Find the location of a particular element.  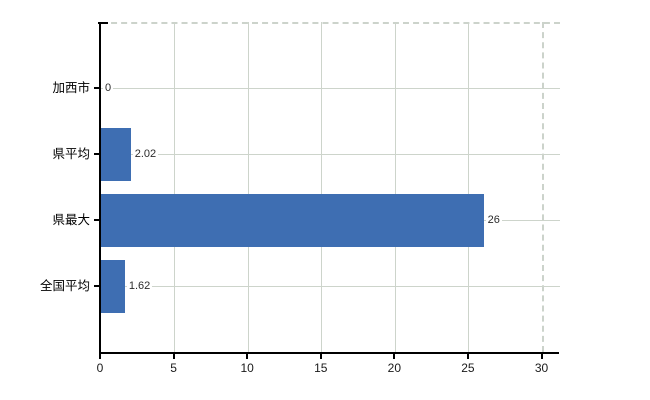

x-tick-label-30: 30 is located at coordinates (541, 368).